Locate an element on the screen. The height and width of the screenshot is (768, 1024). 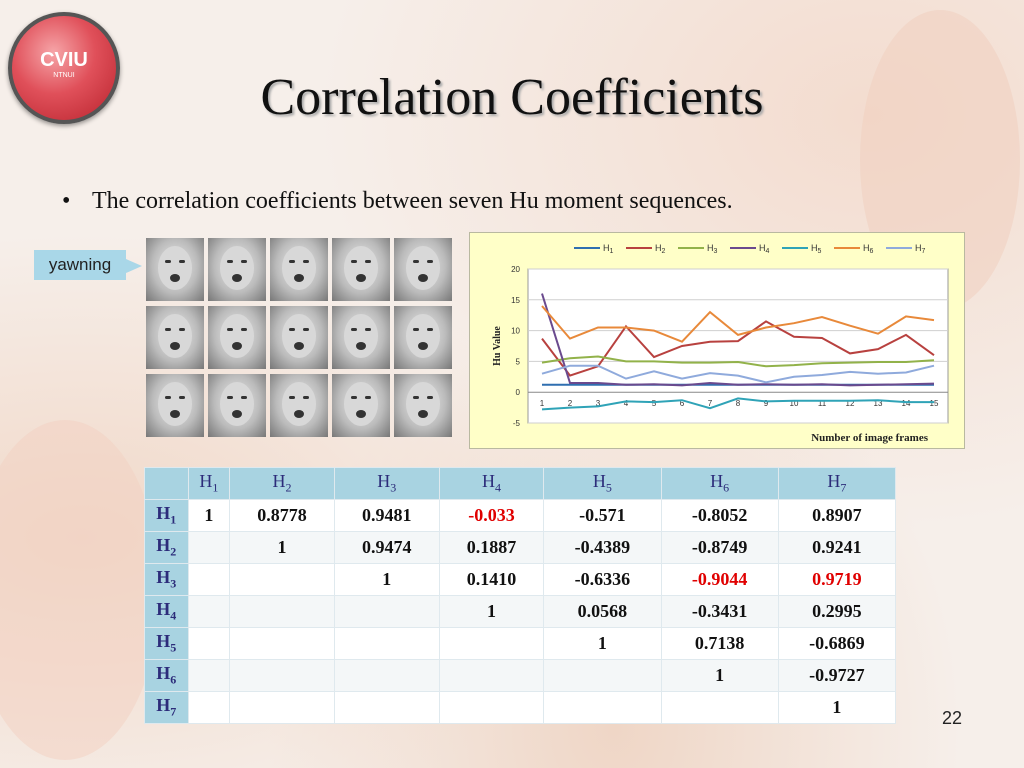
x-tick-label: 15 is located at coordinates (934, 403).